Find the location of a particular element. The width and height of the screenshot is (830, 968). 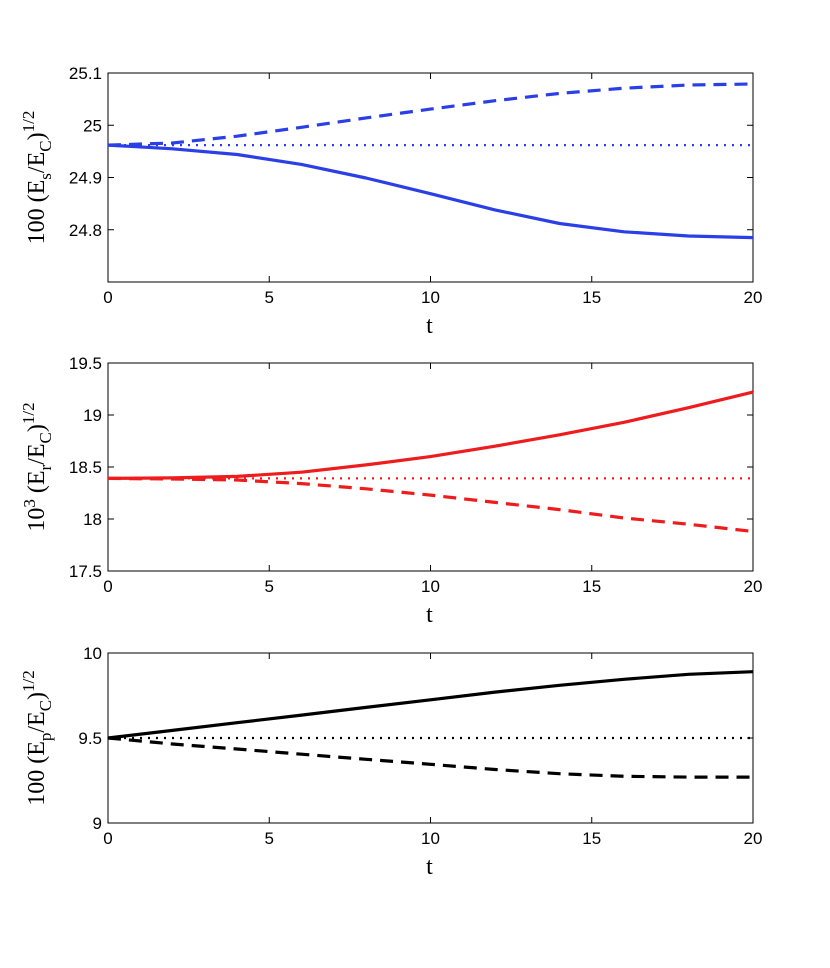

y-tick-label: 24.8 is located at coordinates (85, 230).